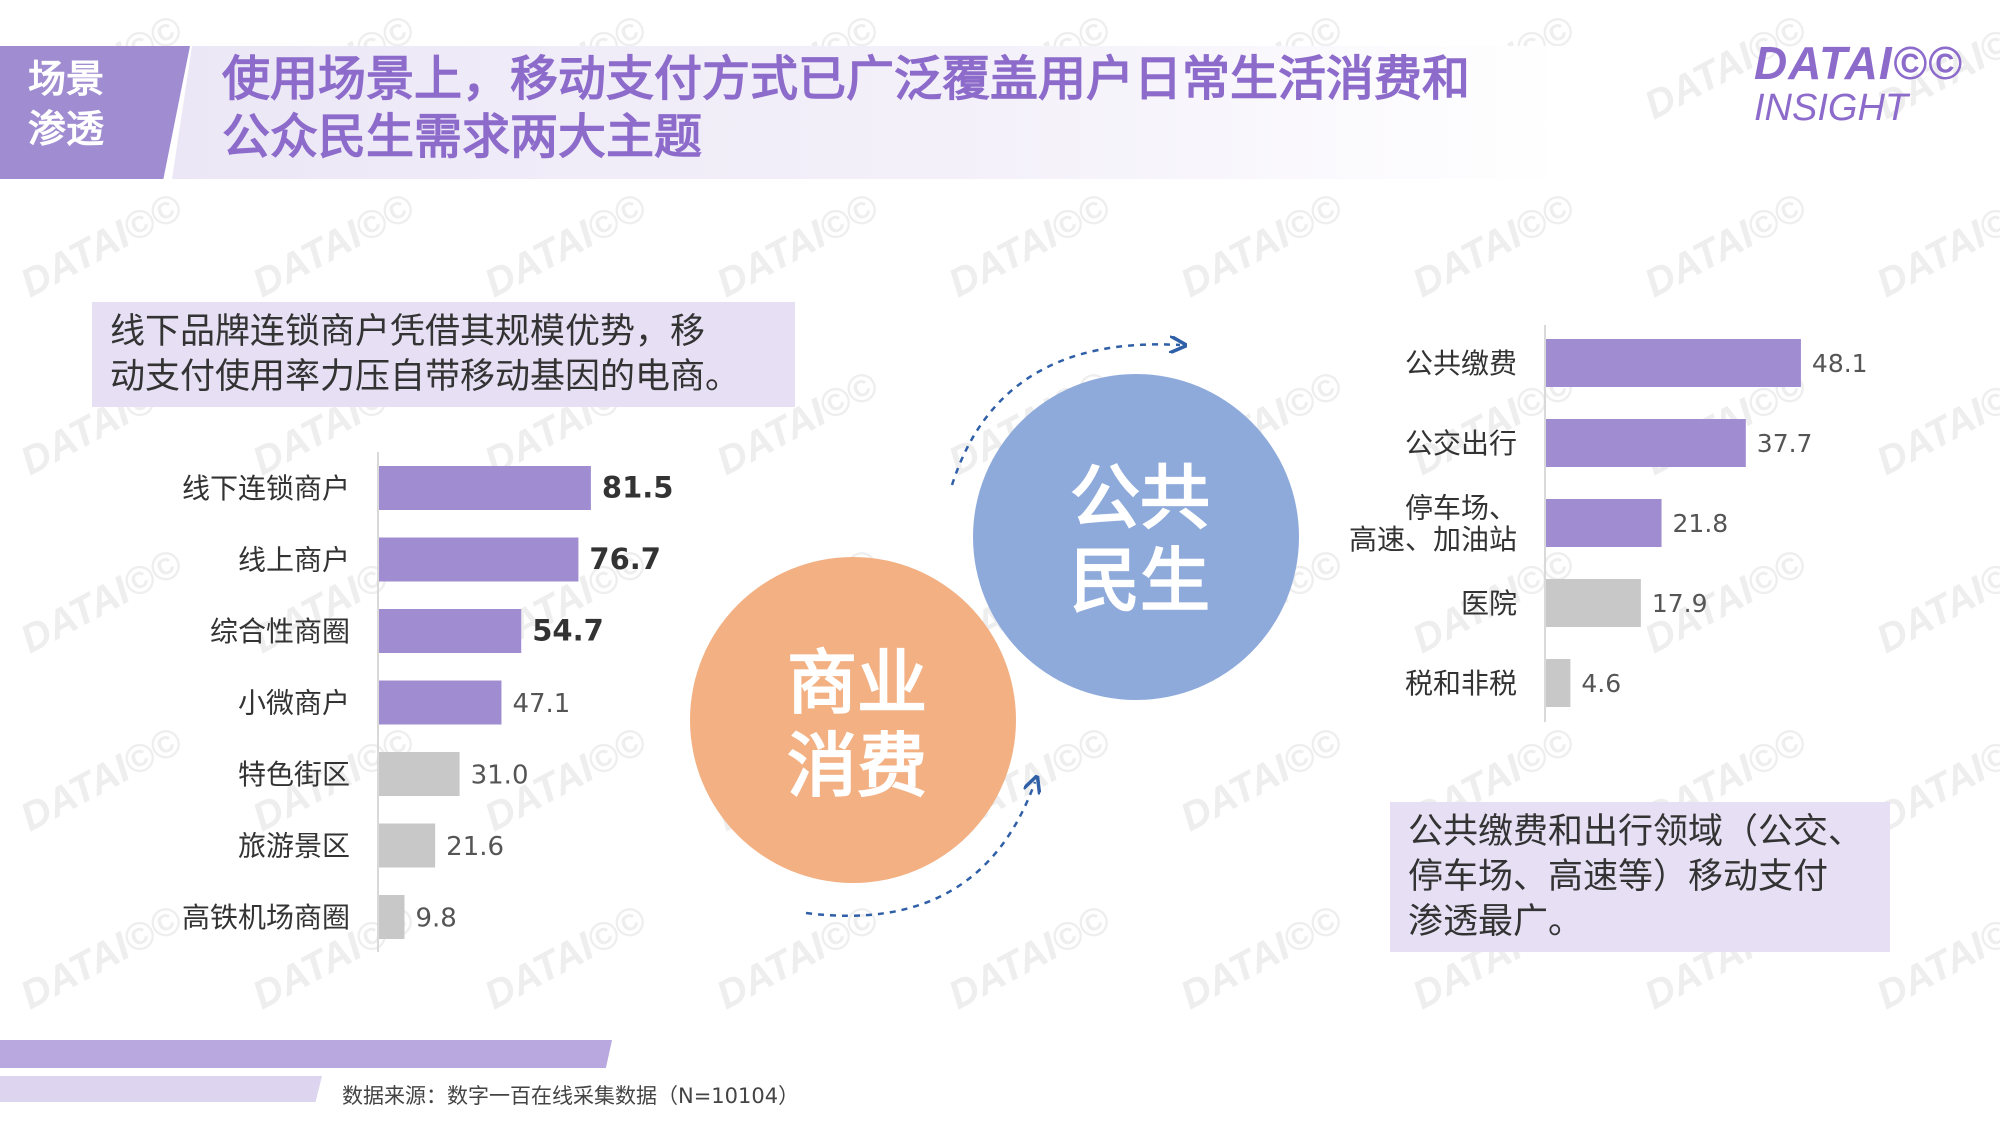  Describe the element at coordinates (500, 775) in the screenshot. I see `commerce-chart-value-label-4: 31.0` at that location.